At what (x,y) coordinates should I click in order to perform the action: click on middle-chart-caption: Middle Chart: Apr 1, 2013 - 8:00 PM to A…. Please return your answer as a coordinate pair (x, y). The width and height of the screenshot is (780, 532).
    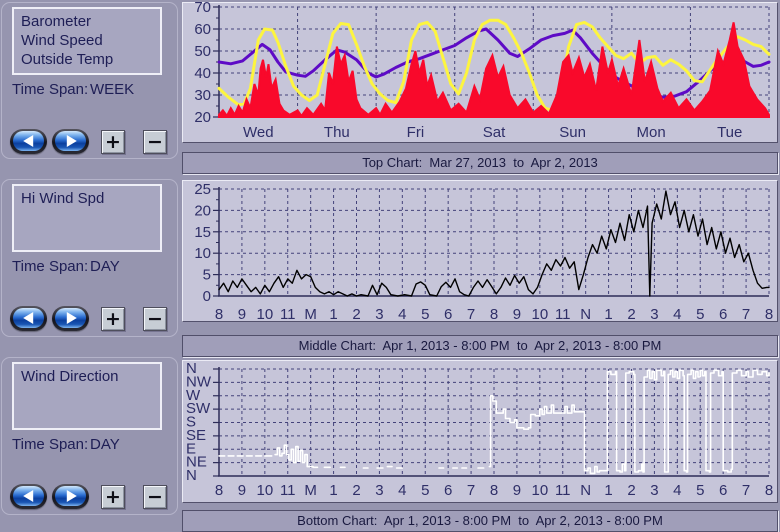
    Looking at the image, I should click on (480, 346).